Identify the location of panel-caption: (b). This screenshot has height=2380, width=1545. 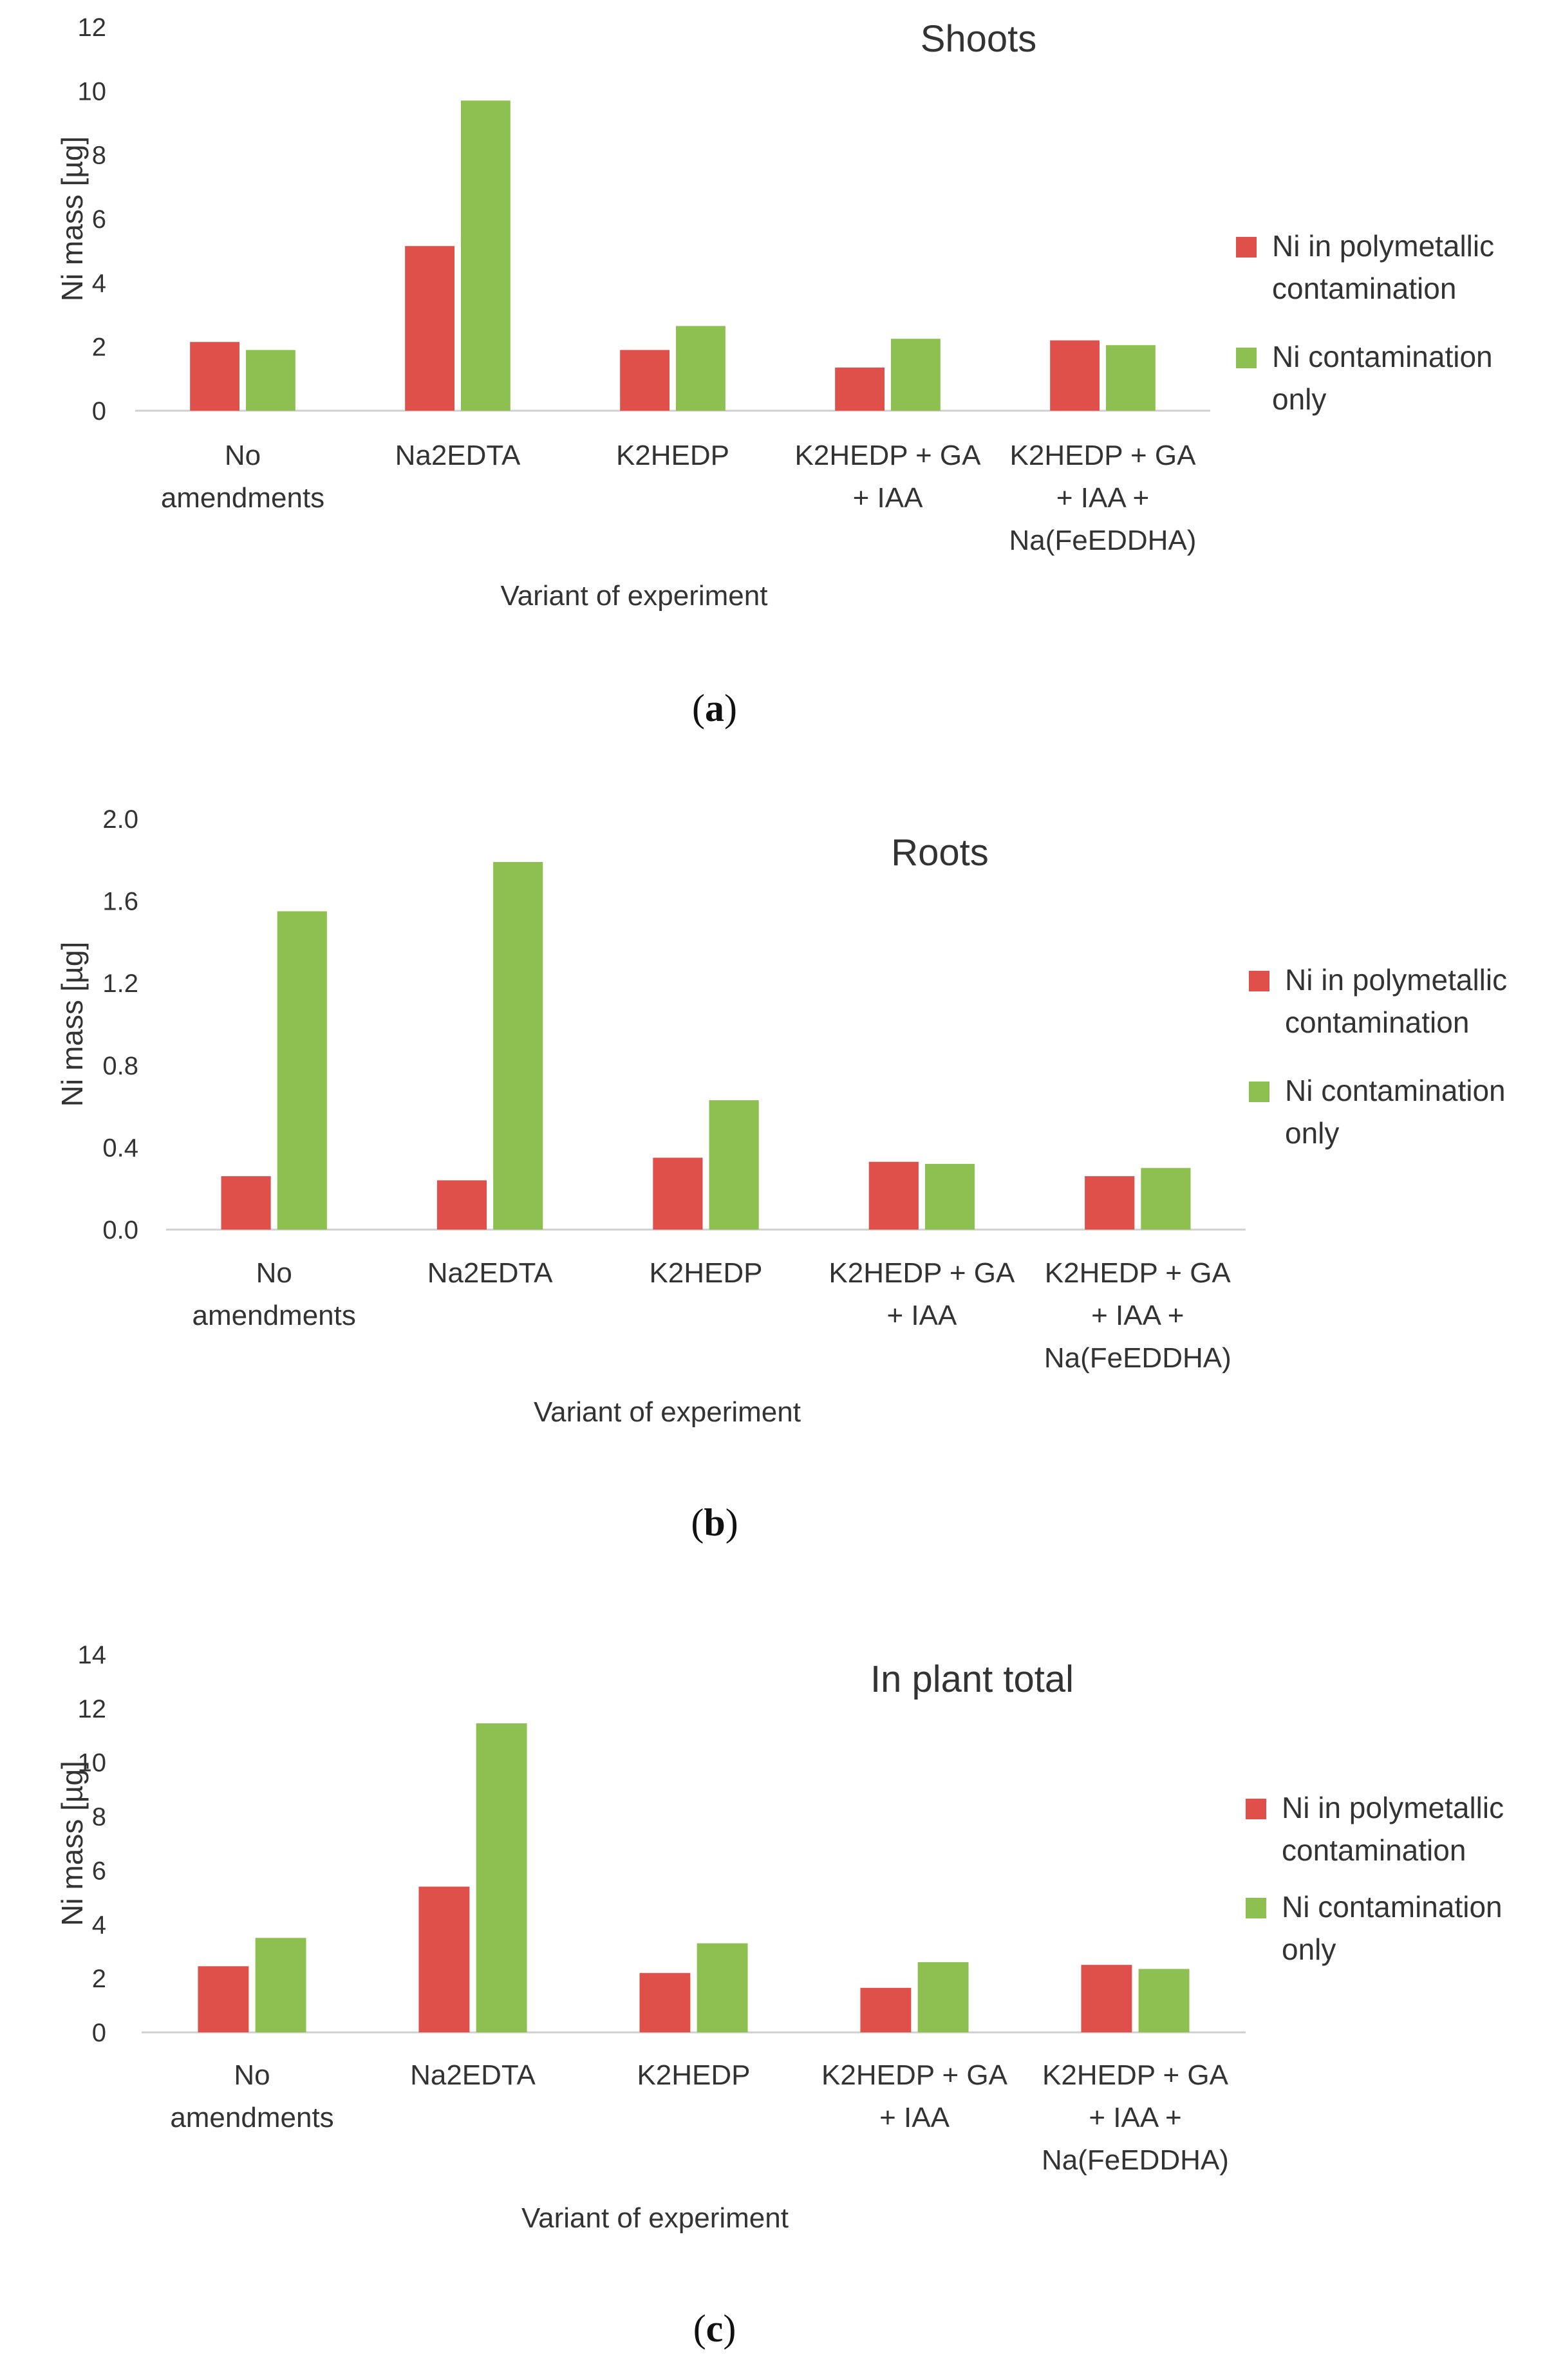
(715, 1522).